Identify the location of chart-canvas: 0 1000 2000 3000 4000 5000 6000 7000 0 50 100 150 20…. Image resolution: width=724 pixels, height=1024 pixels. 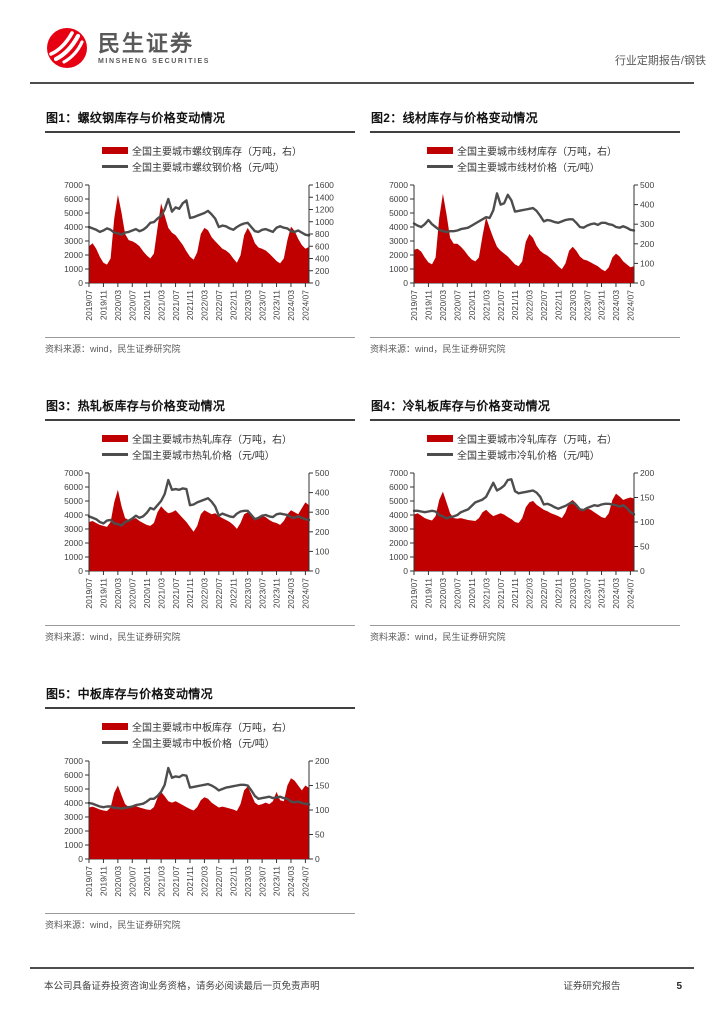
(196, 826).